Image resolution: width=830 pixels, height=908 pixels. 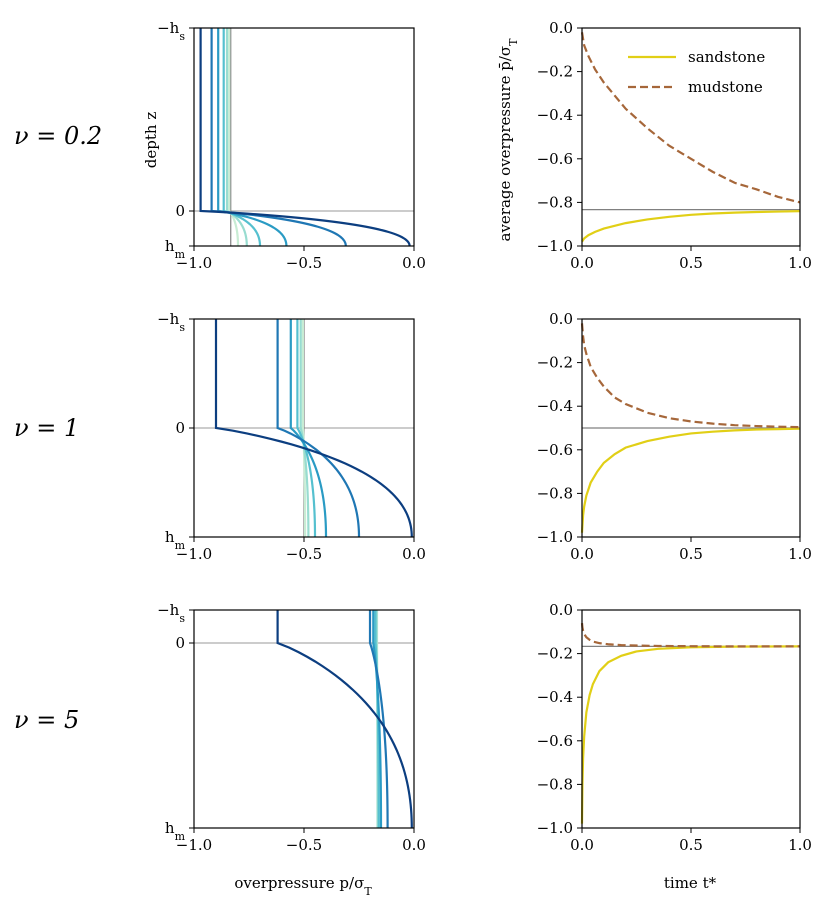 What do you see at coordinates (58, 136) in the screenshot?
I see `row-label-nu-0-2: ν = 0.2` at bounding box center [58, 136].